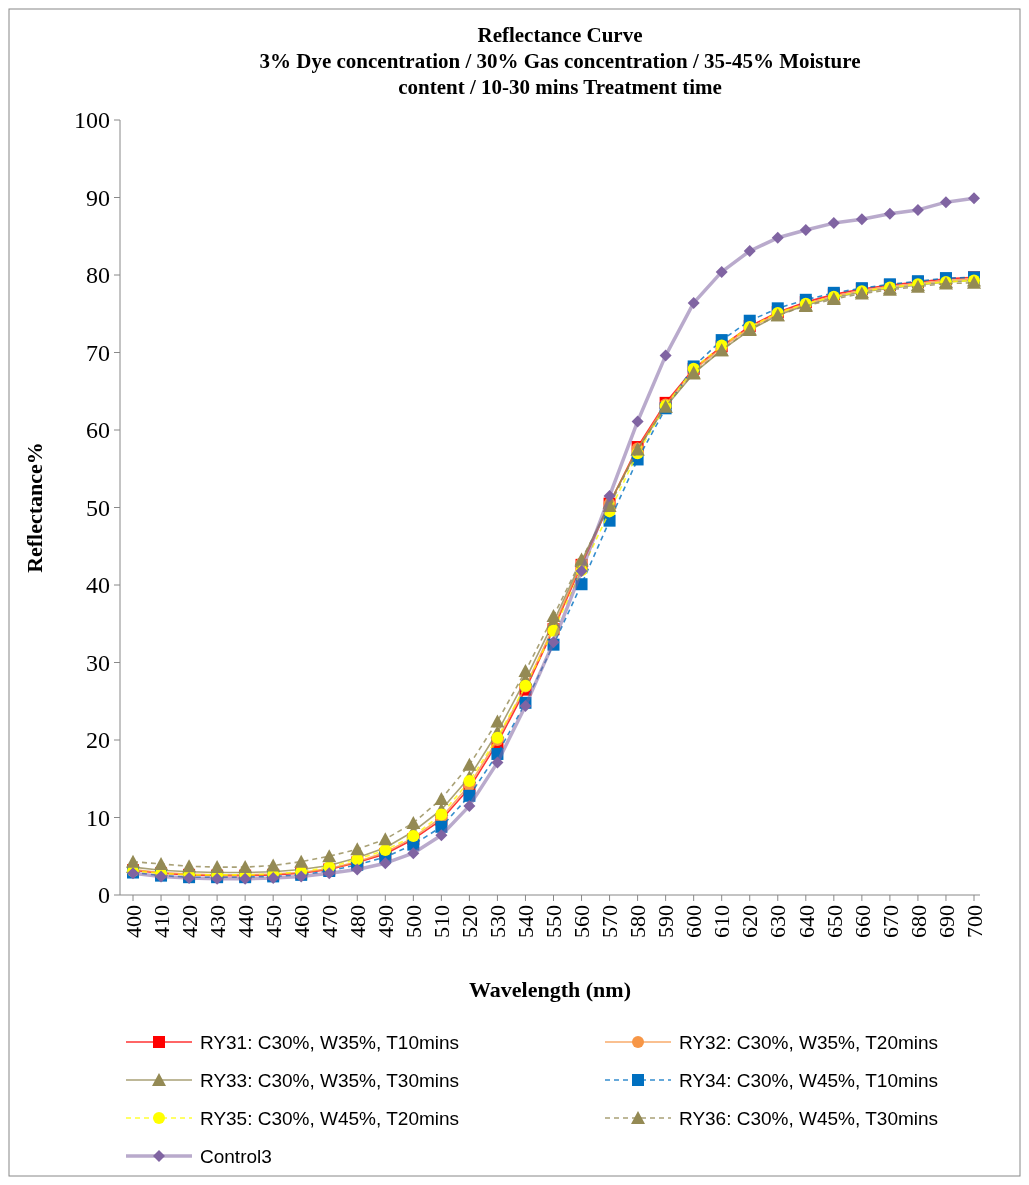 Image resolution: width=1029 pixels, height=1185 pixels. Describe the element at coordinates (470, 921) in the screenshot. I see `x-tick-label: 520` at that location.